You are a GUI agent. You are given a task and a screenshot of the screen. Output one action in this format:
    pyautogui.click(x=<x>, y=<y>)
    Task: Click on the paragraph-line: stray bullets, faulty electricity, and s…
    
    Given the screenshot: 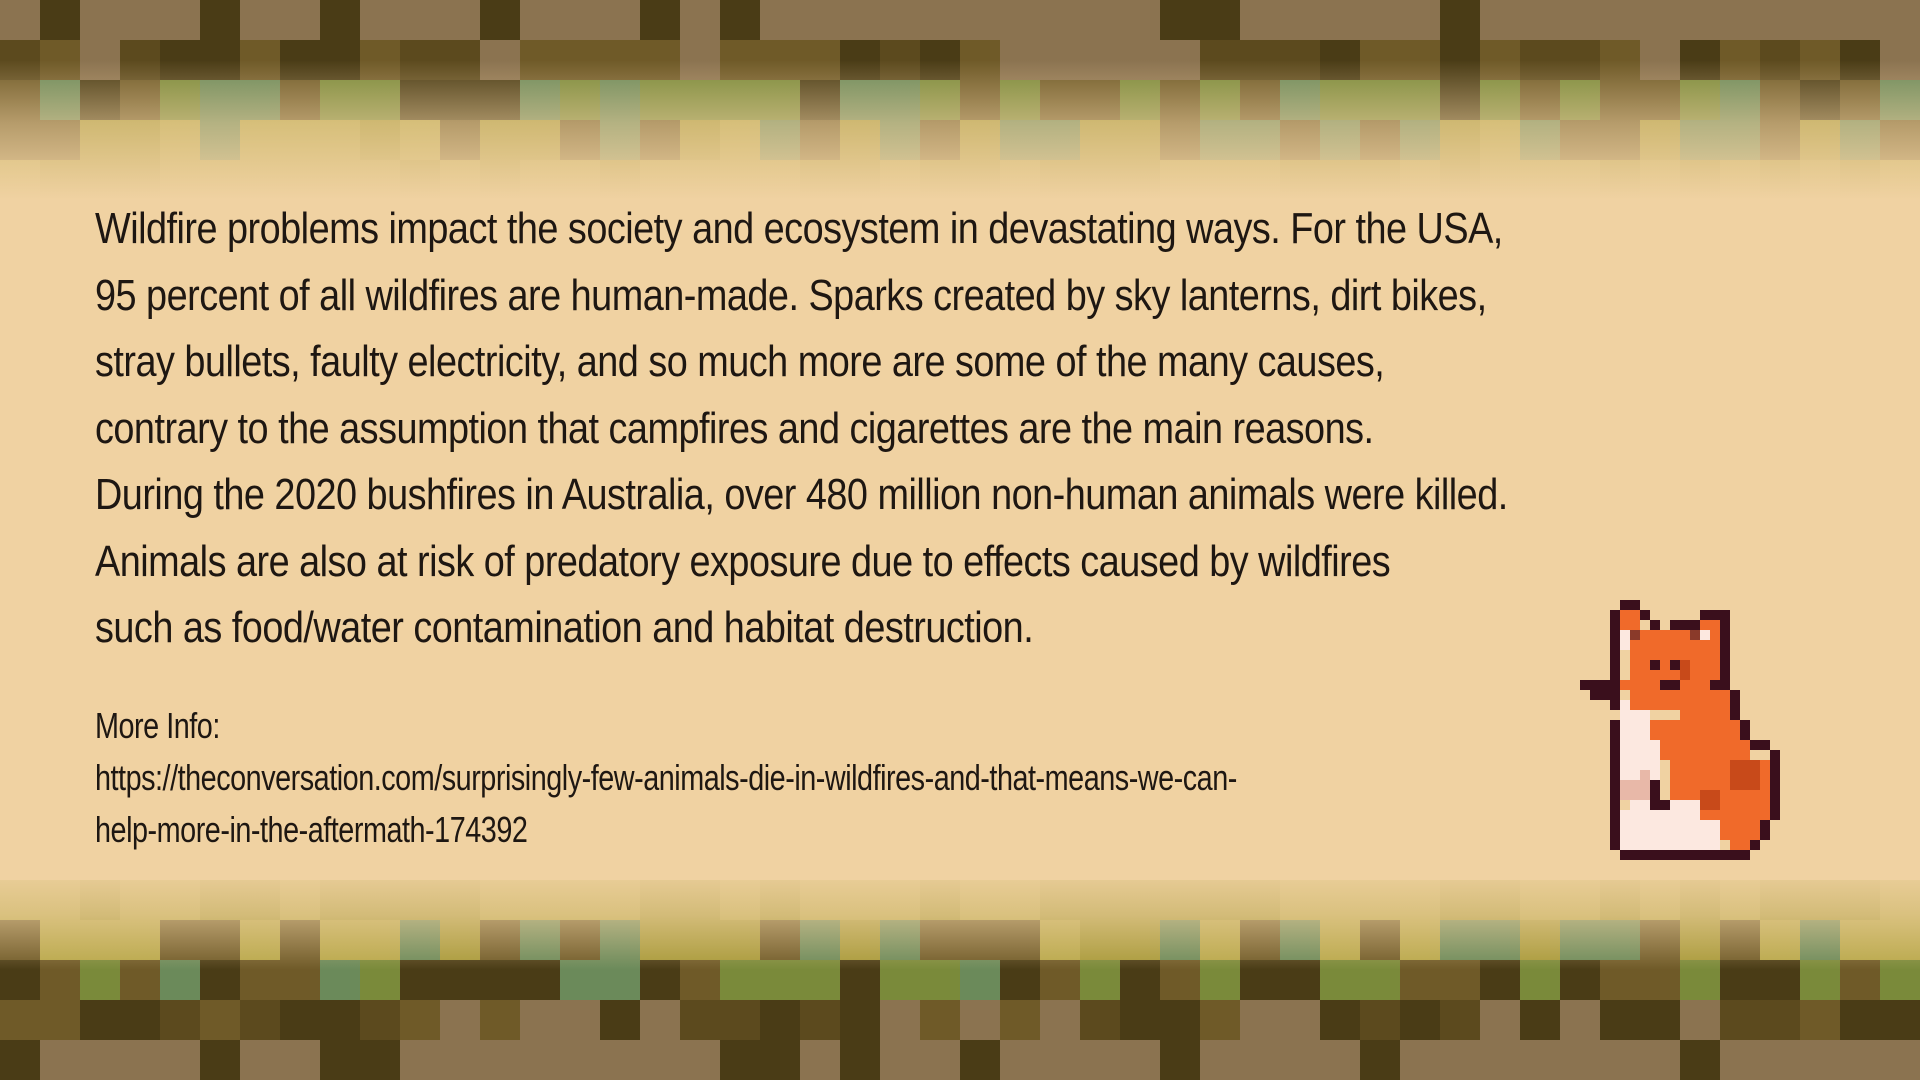 What is the action you would take?
    pyautogui.click(x=740, y=361)
    